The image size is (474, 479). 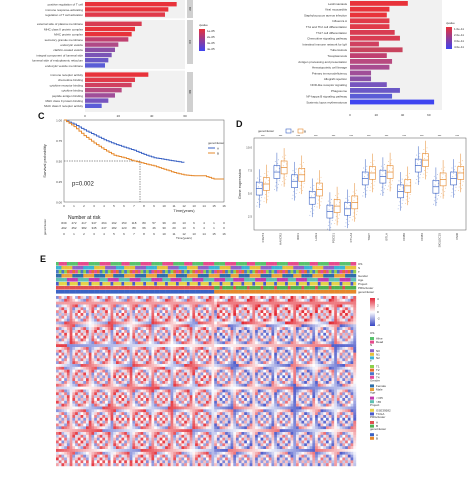 What do you see at coordinates (64, 101) in the screenshot?
I see `go-term-label: MHC class II protein binding` at bounding box center [64, 101].